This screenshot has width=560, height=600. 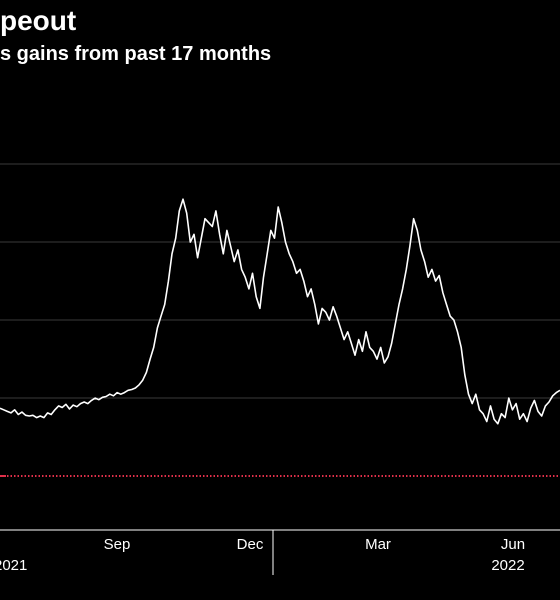 What do you see at coordinates (13, 565) in the screenshot?
I see `year-label-2021: 2021` at bounding box center [13, 565].